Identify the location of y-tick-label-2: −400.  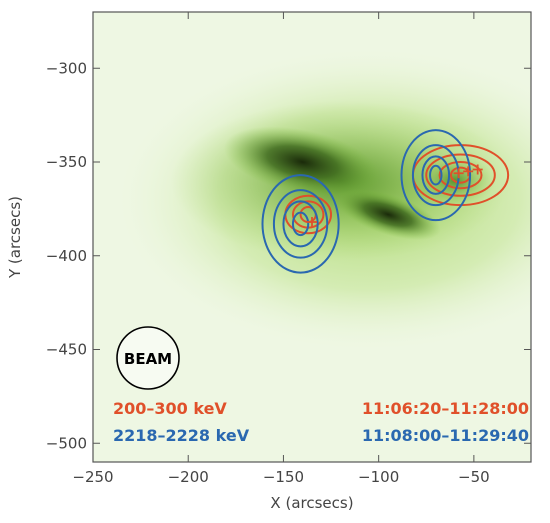
(66, 256).